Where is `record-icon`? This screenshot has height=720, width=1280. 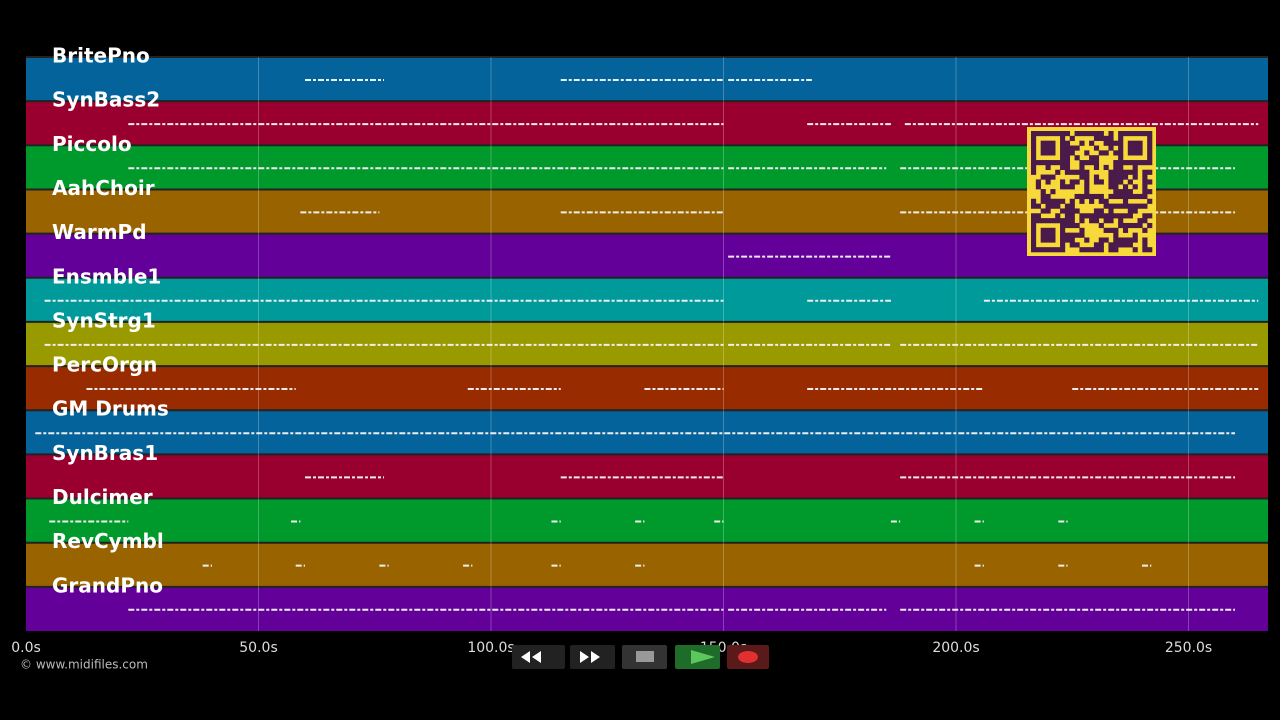
record-icon is located at coordinates (748, 657).